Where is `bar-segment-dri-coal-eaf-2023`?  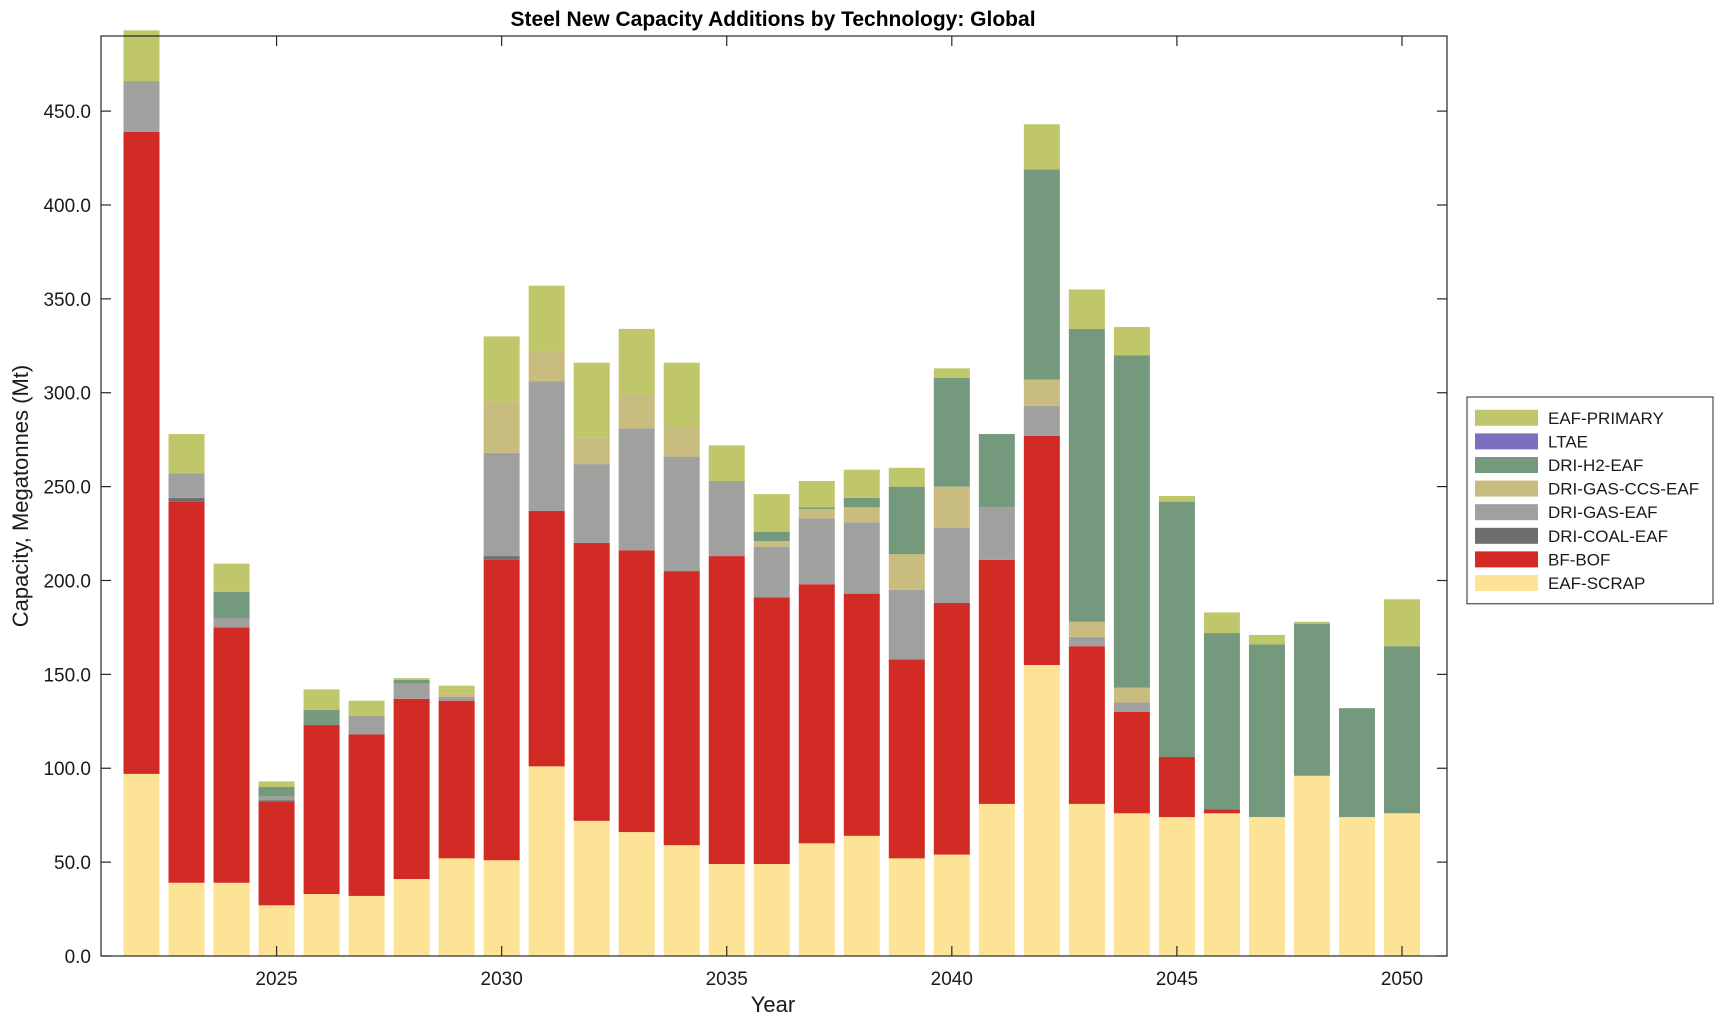
bar-segment-dri-coal-eaf-2023 is located at coordinates (186, 499).